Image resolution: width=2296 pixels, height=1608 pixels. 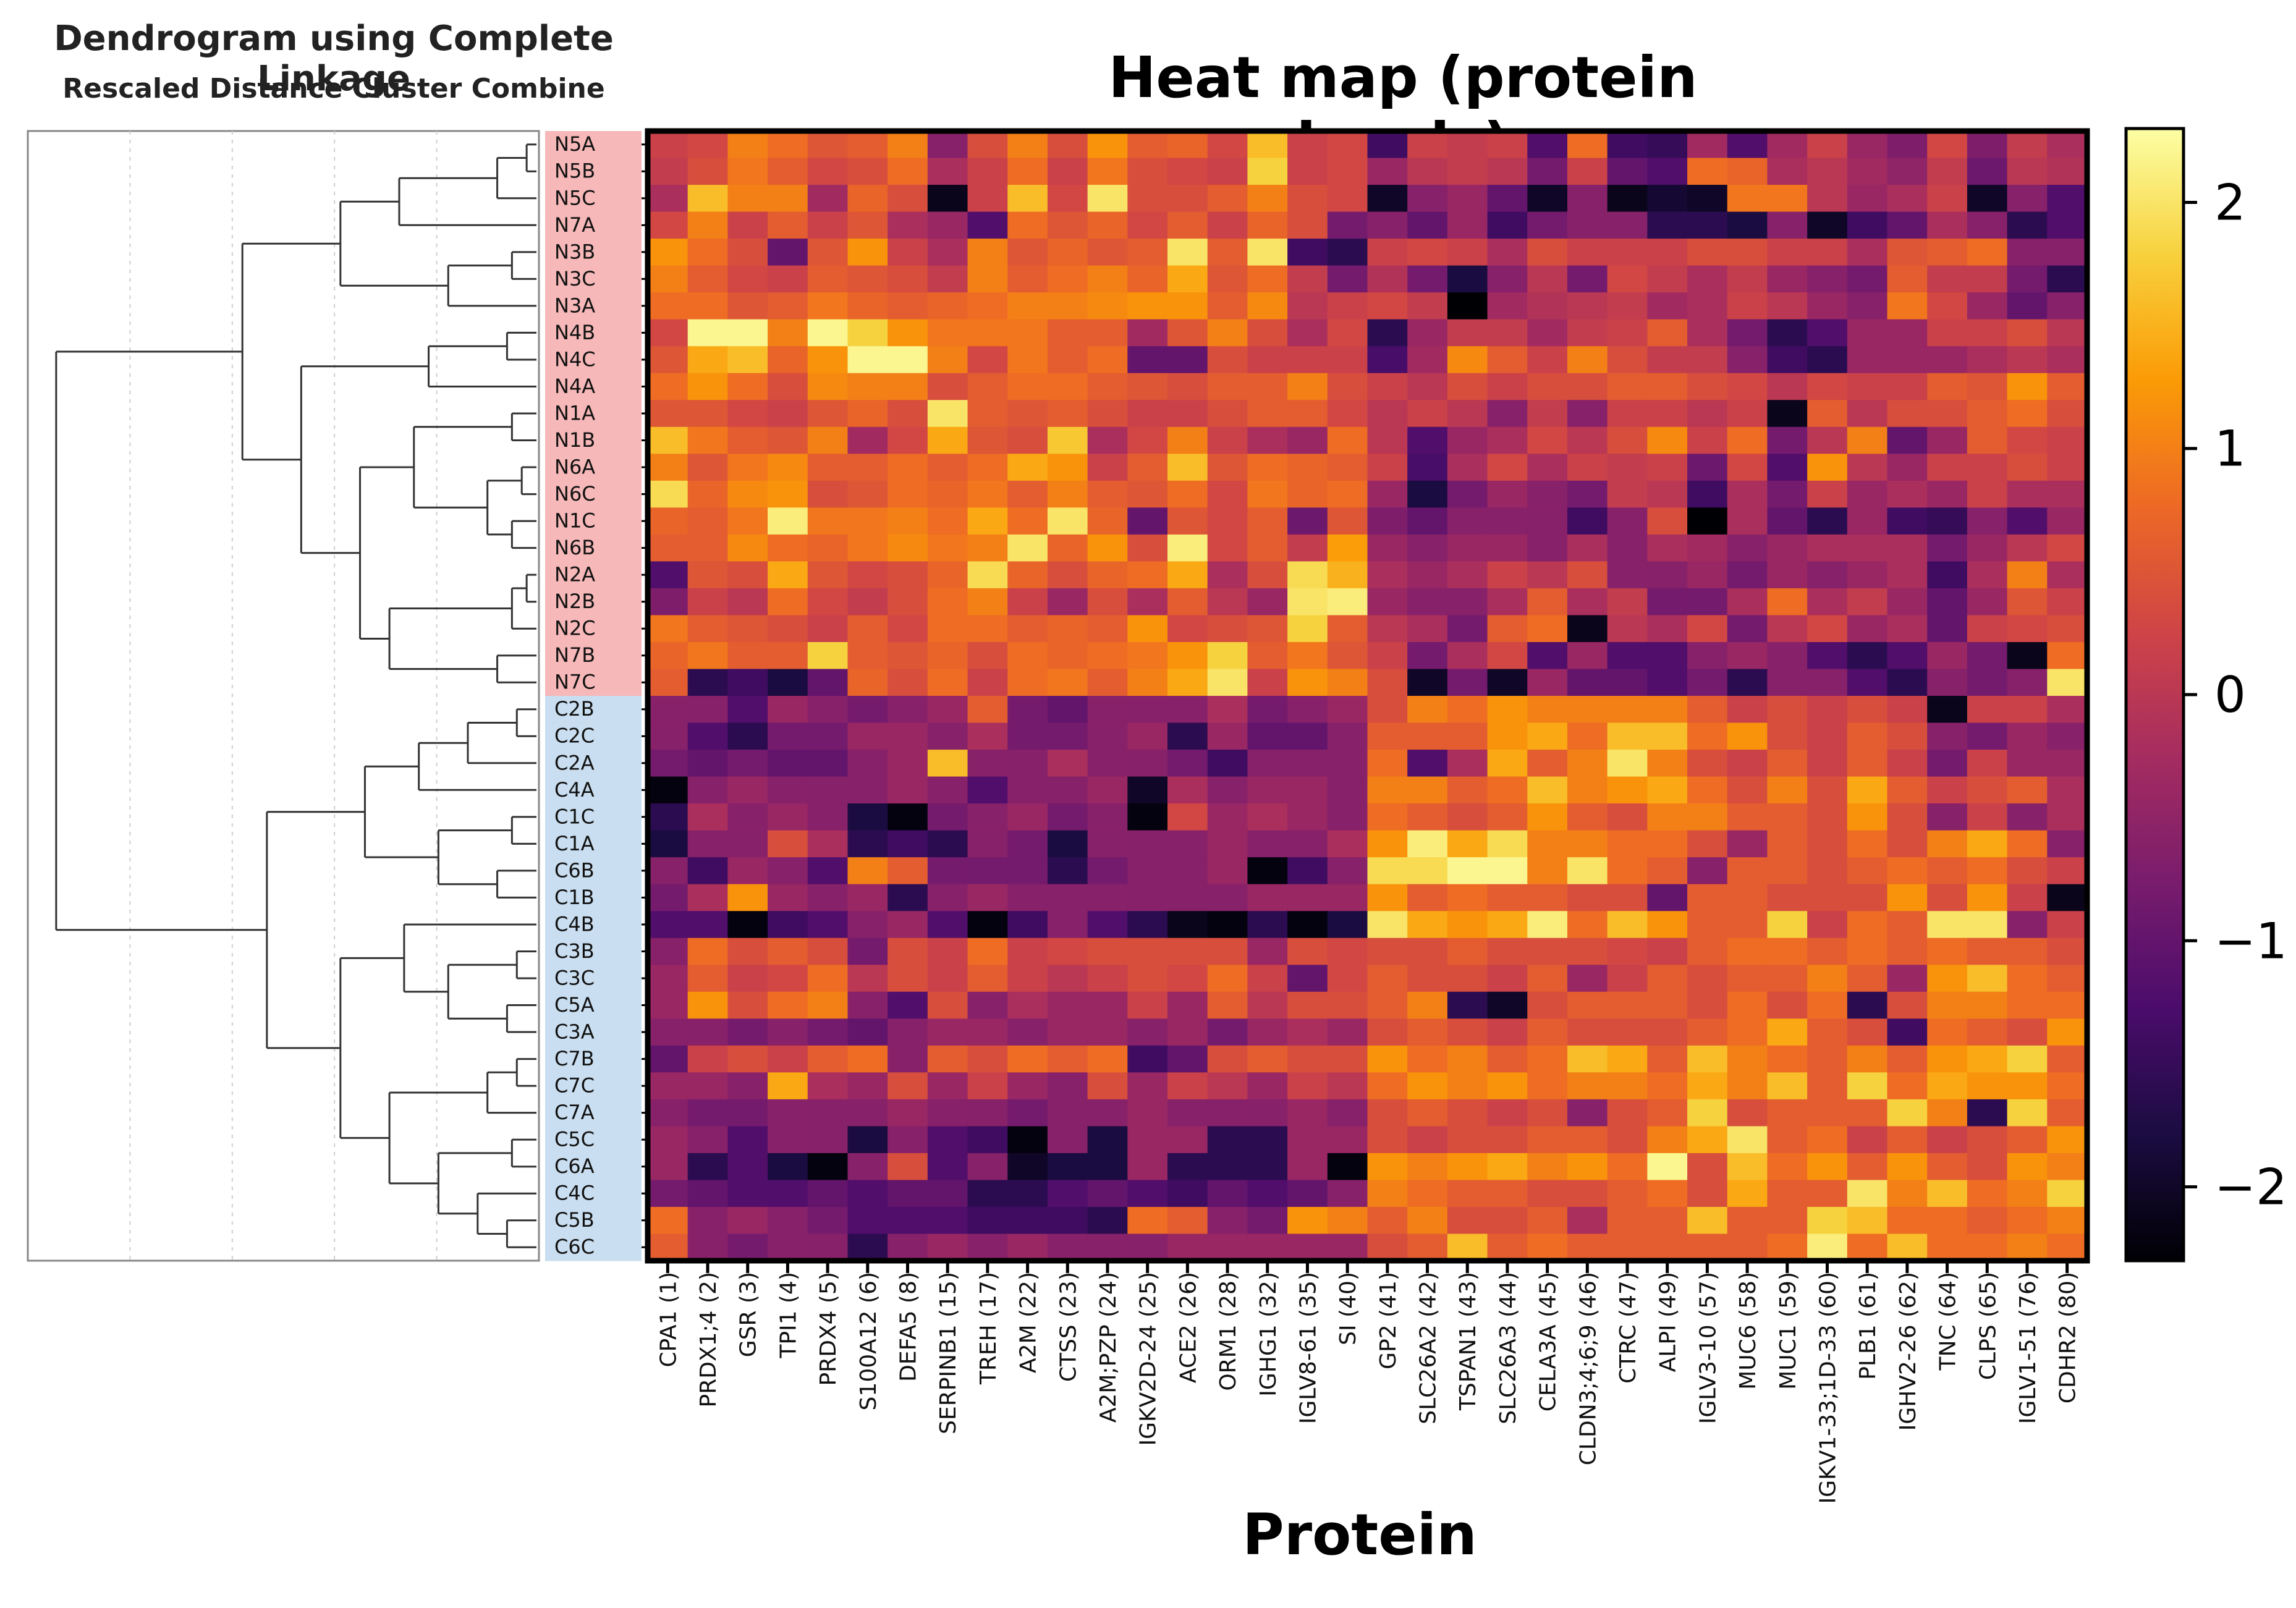 I want to click on column-label: IGHG1 (32), so click(x=1268, y=1334).